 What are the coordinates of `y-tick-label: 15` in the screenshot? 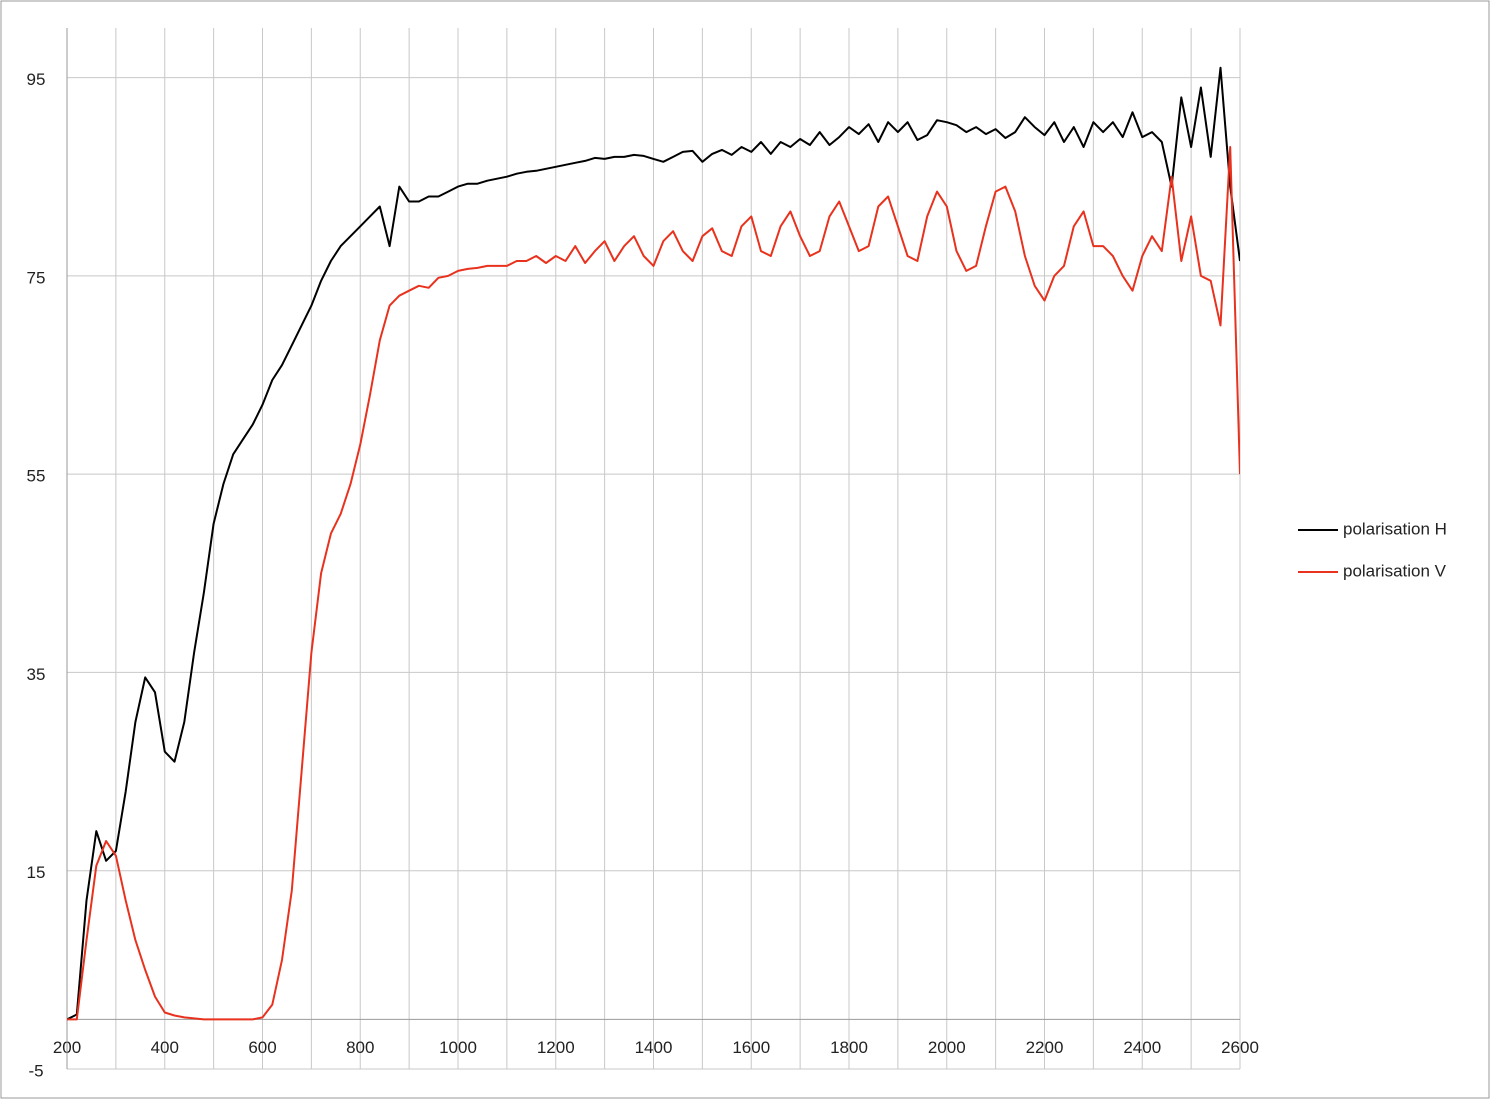 It's located at (36, 872).